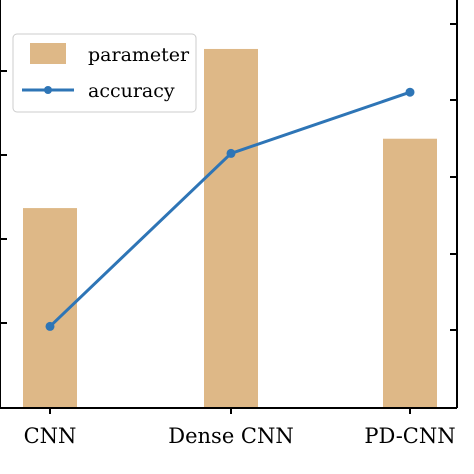 The image size is (474, 474). I want to click on accuracy-point-cnn, so click(50, 326).